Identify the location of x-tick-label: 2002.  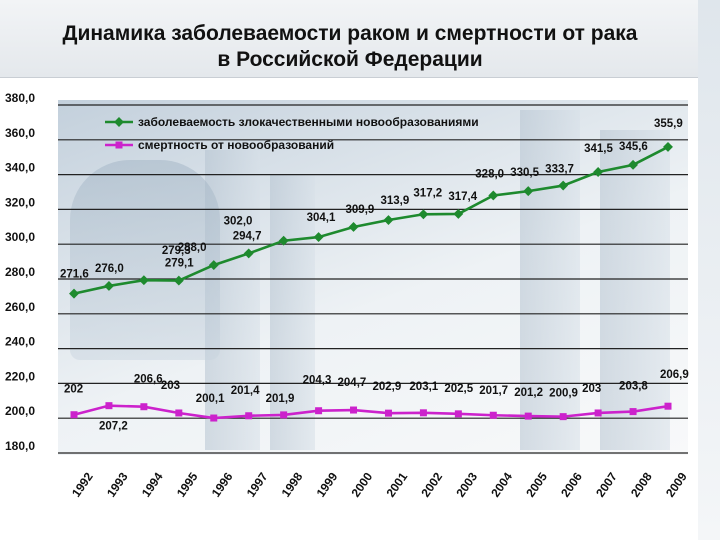
(431, 485).